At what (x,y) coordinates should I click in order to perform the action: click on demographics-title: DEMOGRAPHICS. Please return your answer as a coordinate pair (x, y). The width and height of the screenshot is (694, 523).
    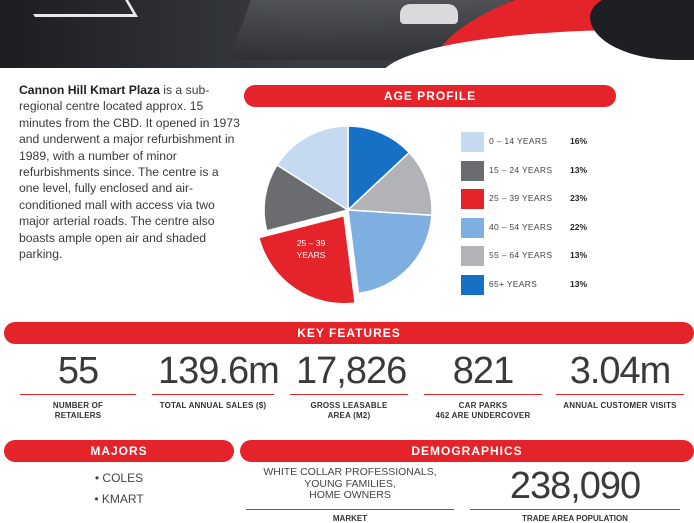
    Looking at the image, I should click on (467, 451).